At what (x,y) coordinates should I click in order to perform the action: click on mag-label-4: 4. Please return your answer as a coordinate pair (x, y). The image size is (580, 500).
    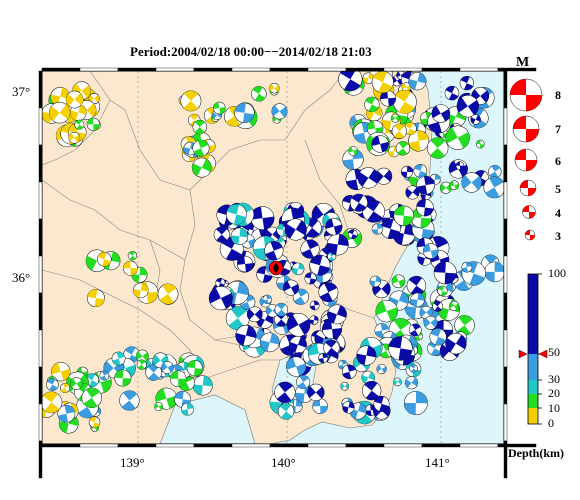
    Looking at the image, I should click on (558, 213).